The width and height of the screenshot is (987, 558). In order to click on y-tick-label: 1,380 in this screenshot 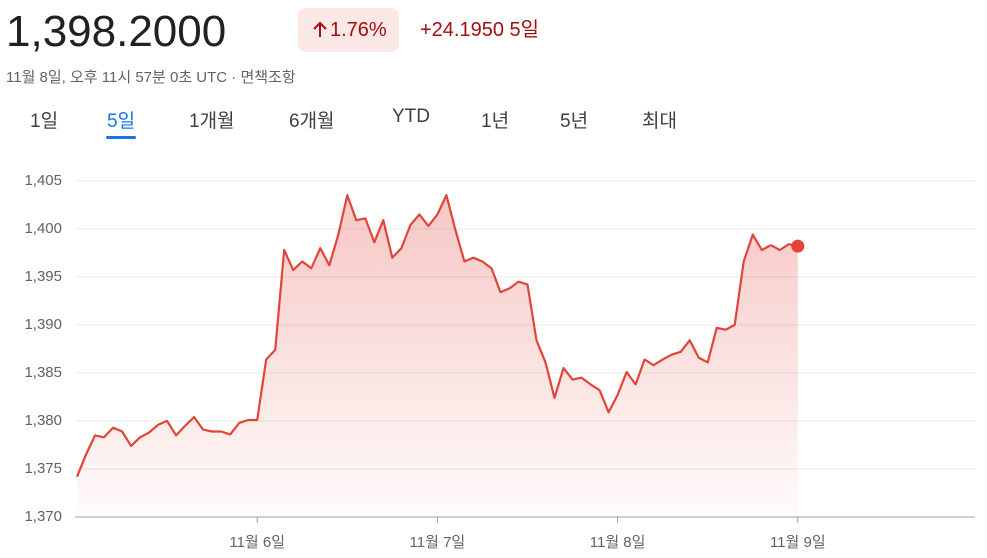, I will do `click(43, 420)`.